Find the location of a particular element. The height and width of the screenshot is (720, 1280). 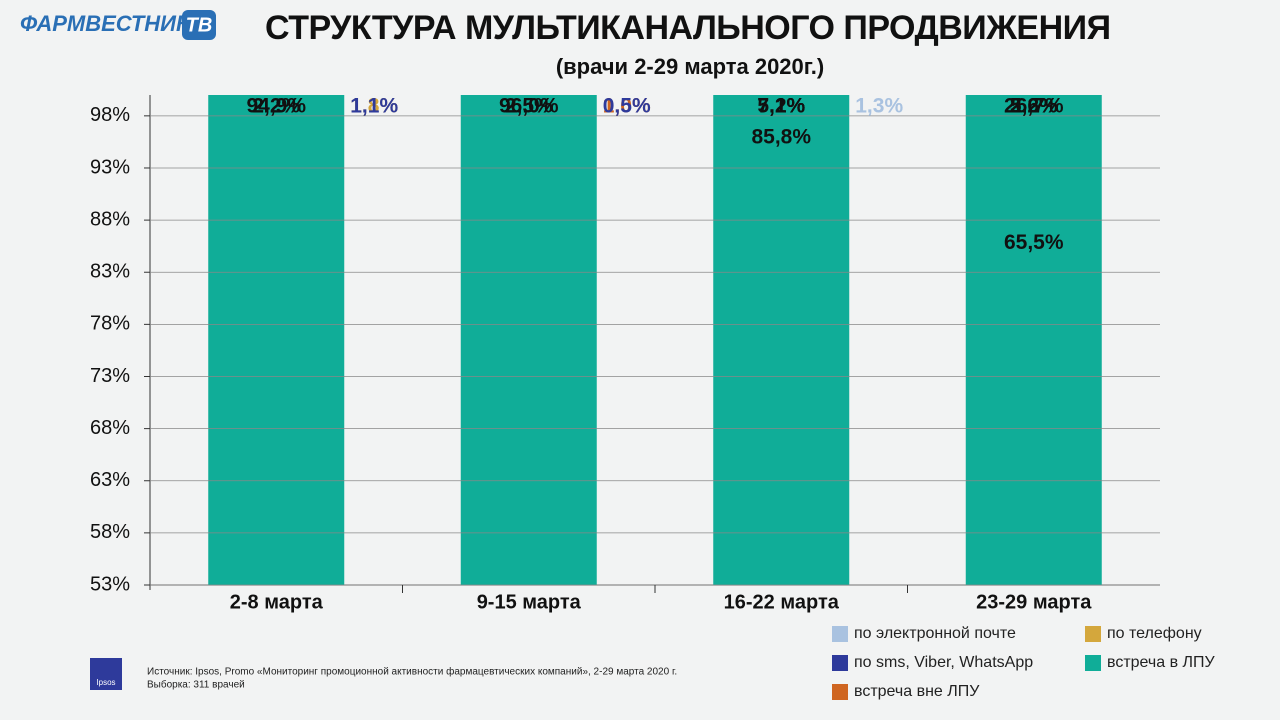

y-tick-label: 68% is located at coordinates (110, 428).